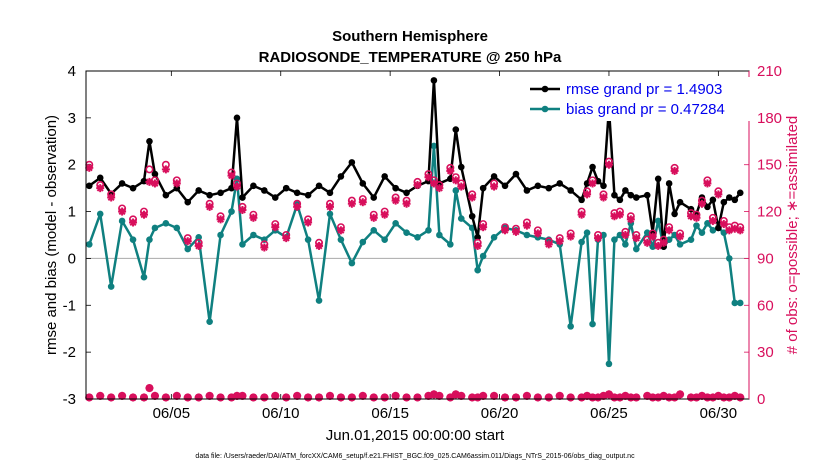 The height and width of the screenshot is (470, 830). Describe the element at coordinates (761, 399) in the screenshot. I see `y2-tick-label: 0` at that location.